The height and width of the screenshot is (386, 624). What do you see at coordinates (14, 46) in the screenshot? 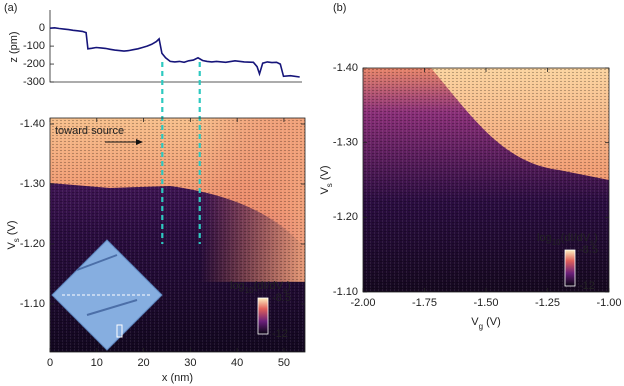
I see `y-axis-label: z (pm)` at bounding box center [14, 46].